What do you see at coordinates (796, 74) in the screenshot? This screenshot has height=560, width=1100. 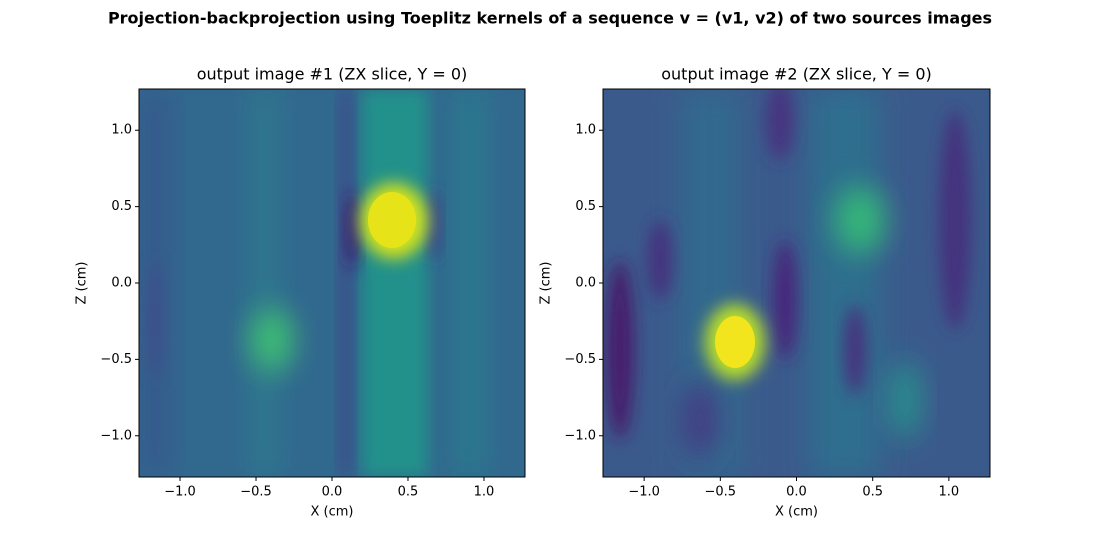 I see `axes-title: output image #2 (ZX slice, Y = 0)` at bounding box center [796, 74].